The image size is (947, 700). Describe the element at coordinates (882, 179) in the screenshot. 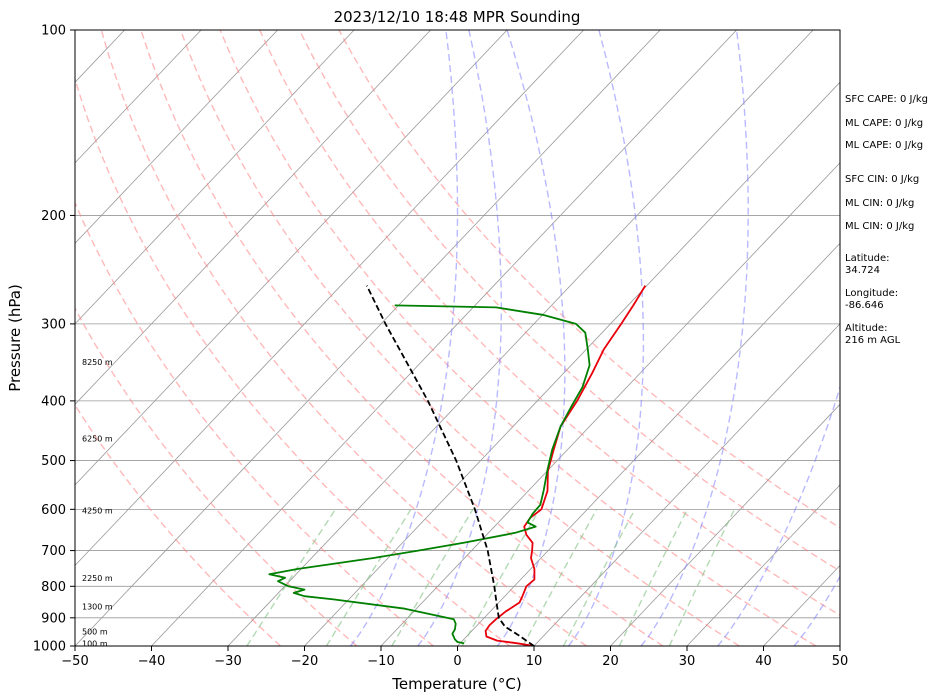

I see `sfc-cin-text: SFC CIN: 0 J/kg` at that location.